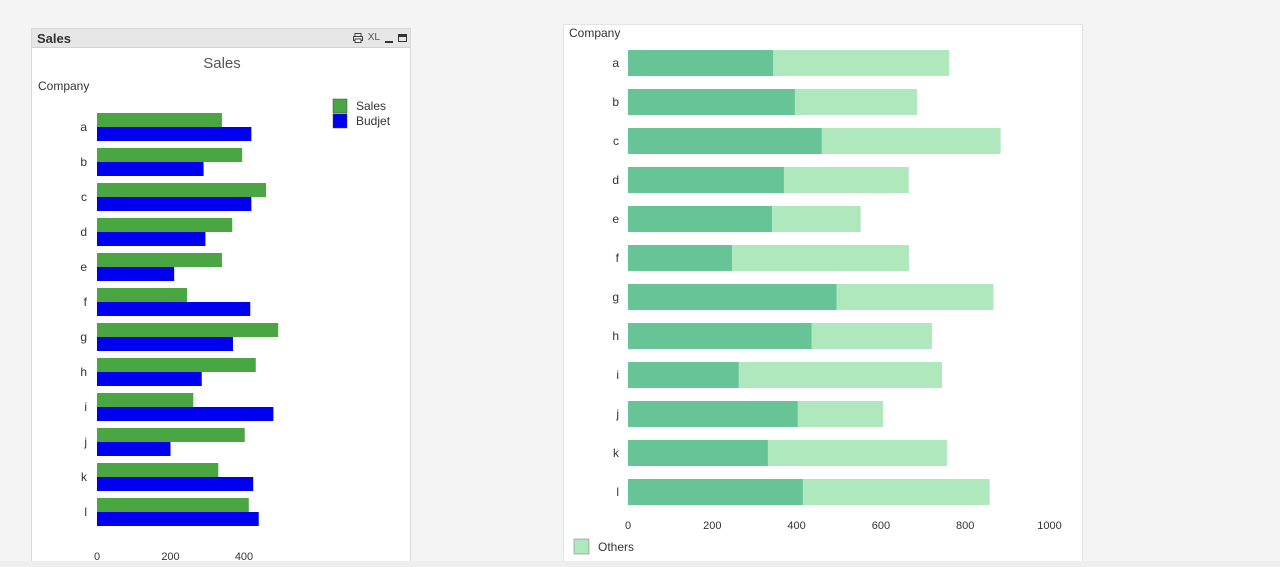 Image resolution: width=1280 pixels, height=567 pixels. What do you see at coordinates (720, 336) in the screenshot?
I see `bar-series-1-h` at bounding box center [720, 336].